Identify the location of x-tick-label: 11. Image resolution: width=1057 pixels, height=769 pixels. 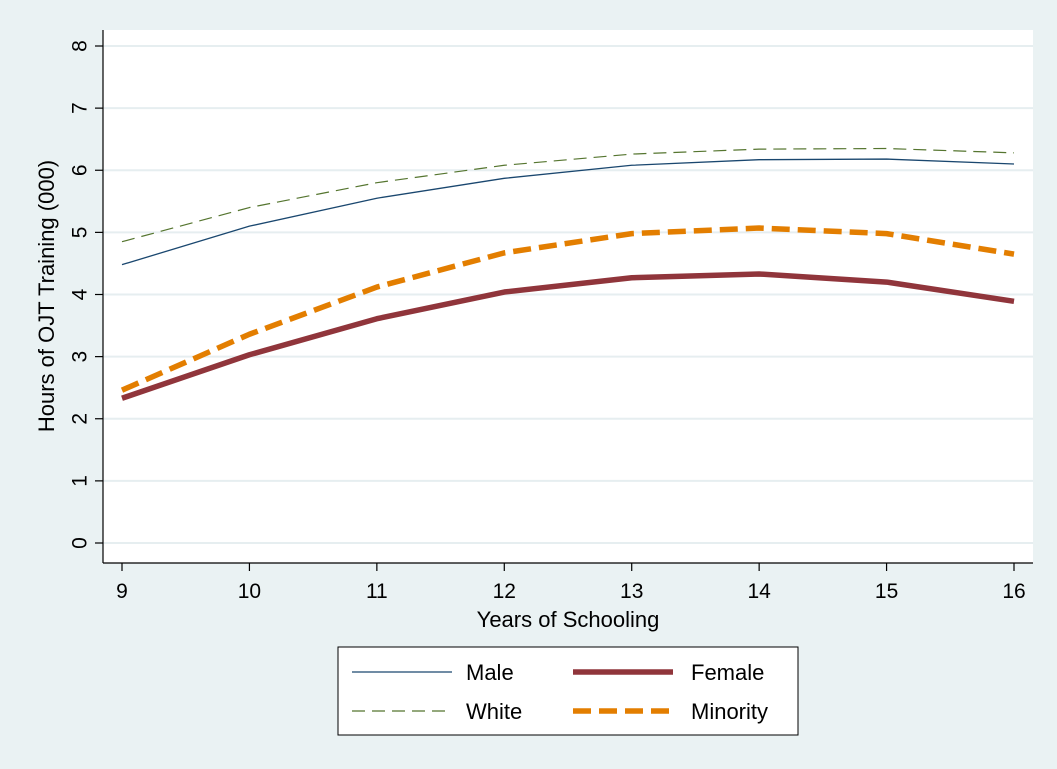
(377, 591).